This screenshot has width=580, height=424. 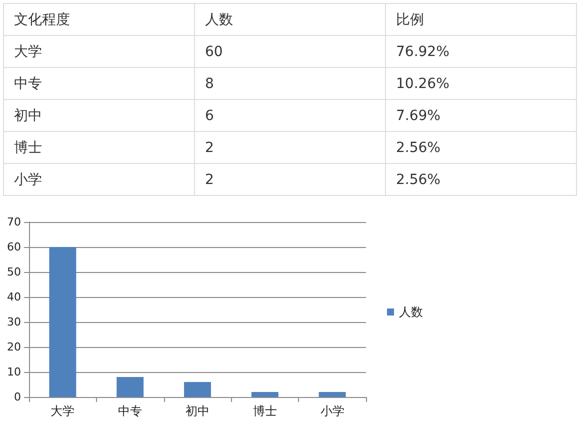 What do you see at coordinates (14, 347) in the screenshot?
I see `y-tick-label: 20` at bounding box center [14, 347].